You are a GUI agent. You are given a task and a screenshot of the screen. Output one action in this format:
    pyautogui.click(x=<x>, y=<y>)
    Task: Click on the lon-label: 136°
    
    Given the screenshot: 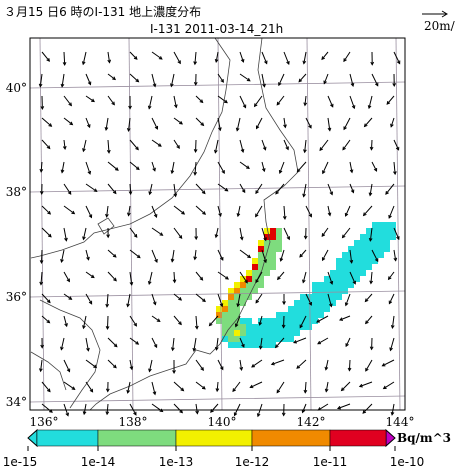 What is the action you would take?
    pyautogui.click(x=44, y=422)
    